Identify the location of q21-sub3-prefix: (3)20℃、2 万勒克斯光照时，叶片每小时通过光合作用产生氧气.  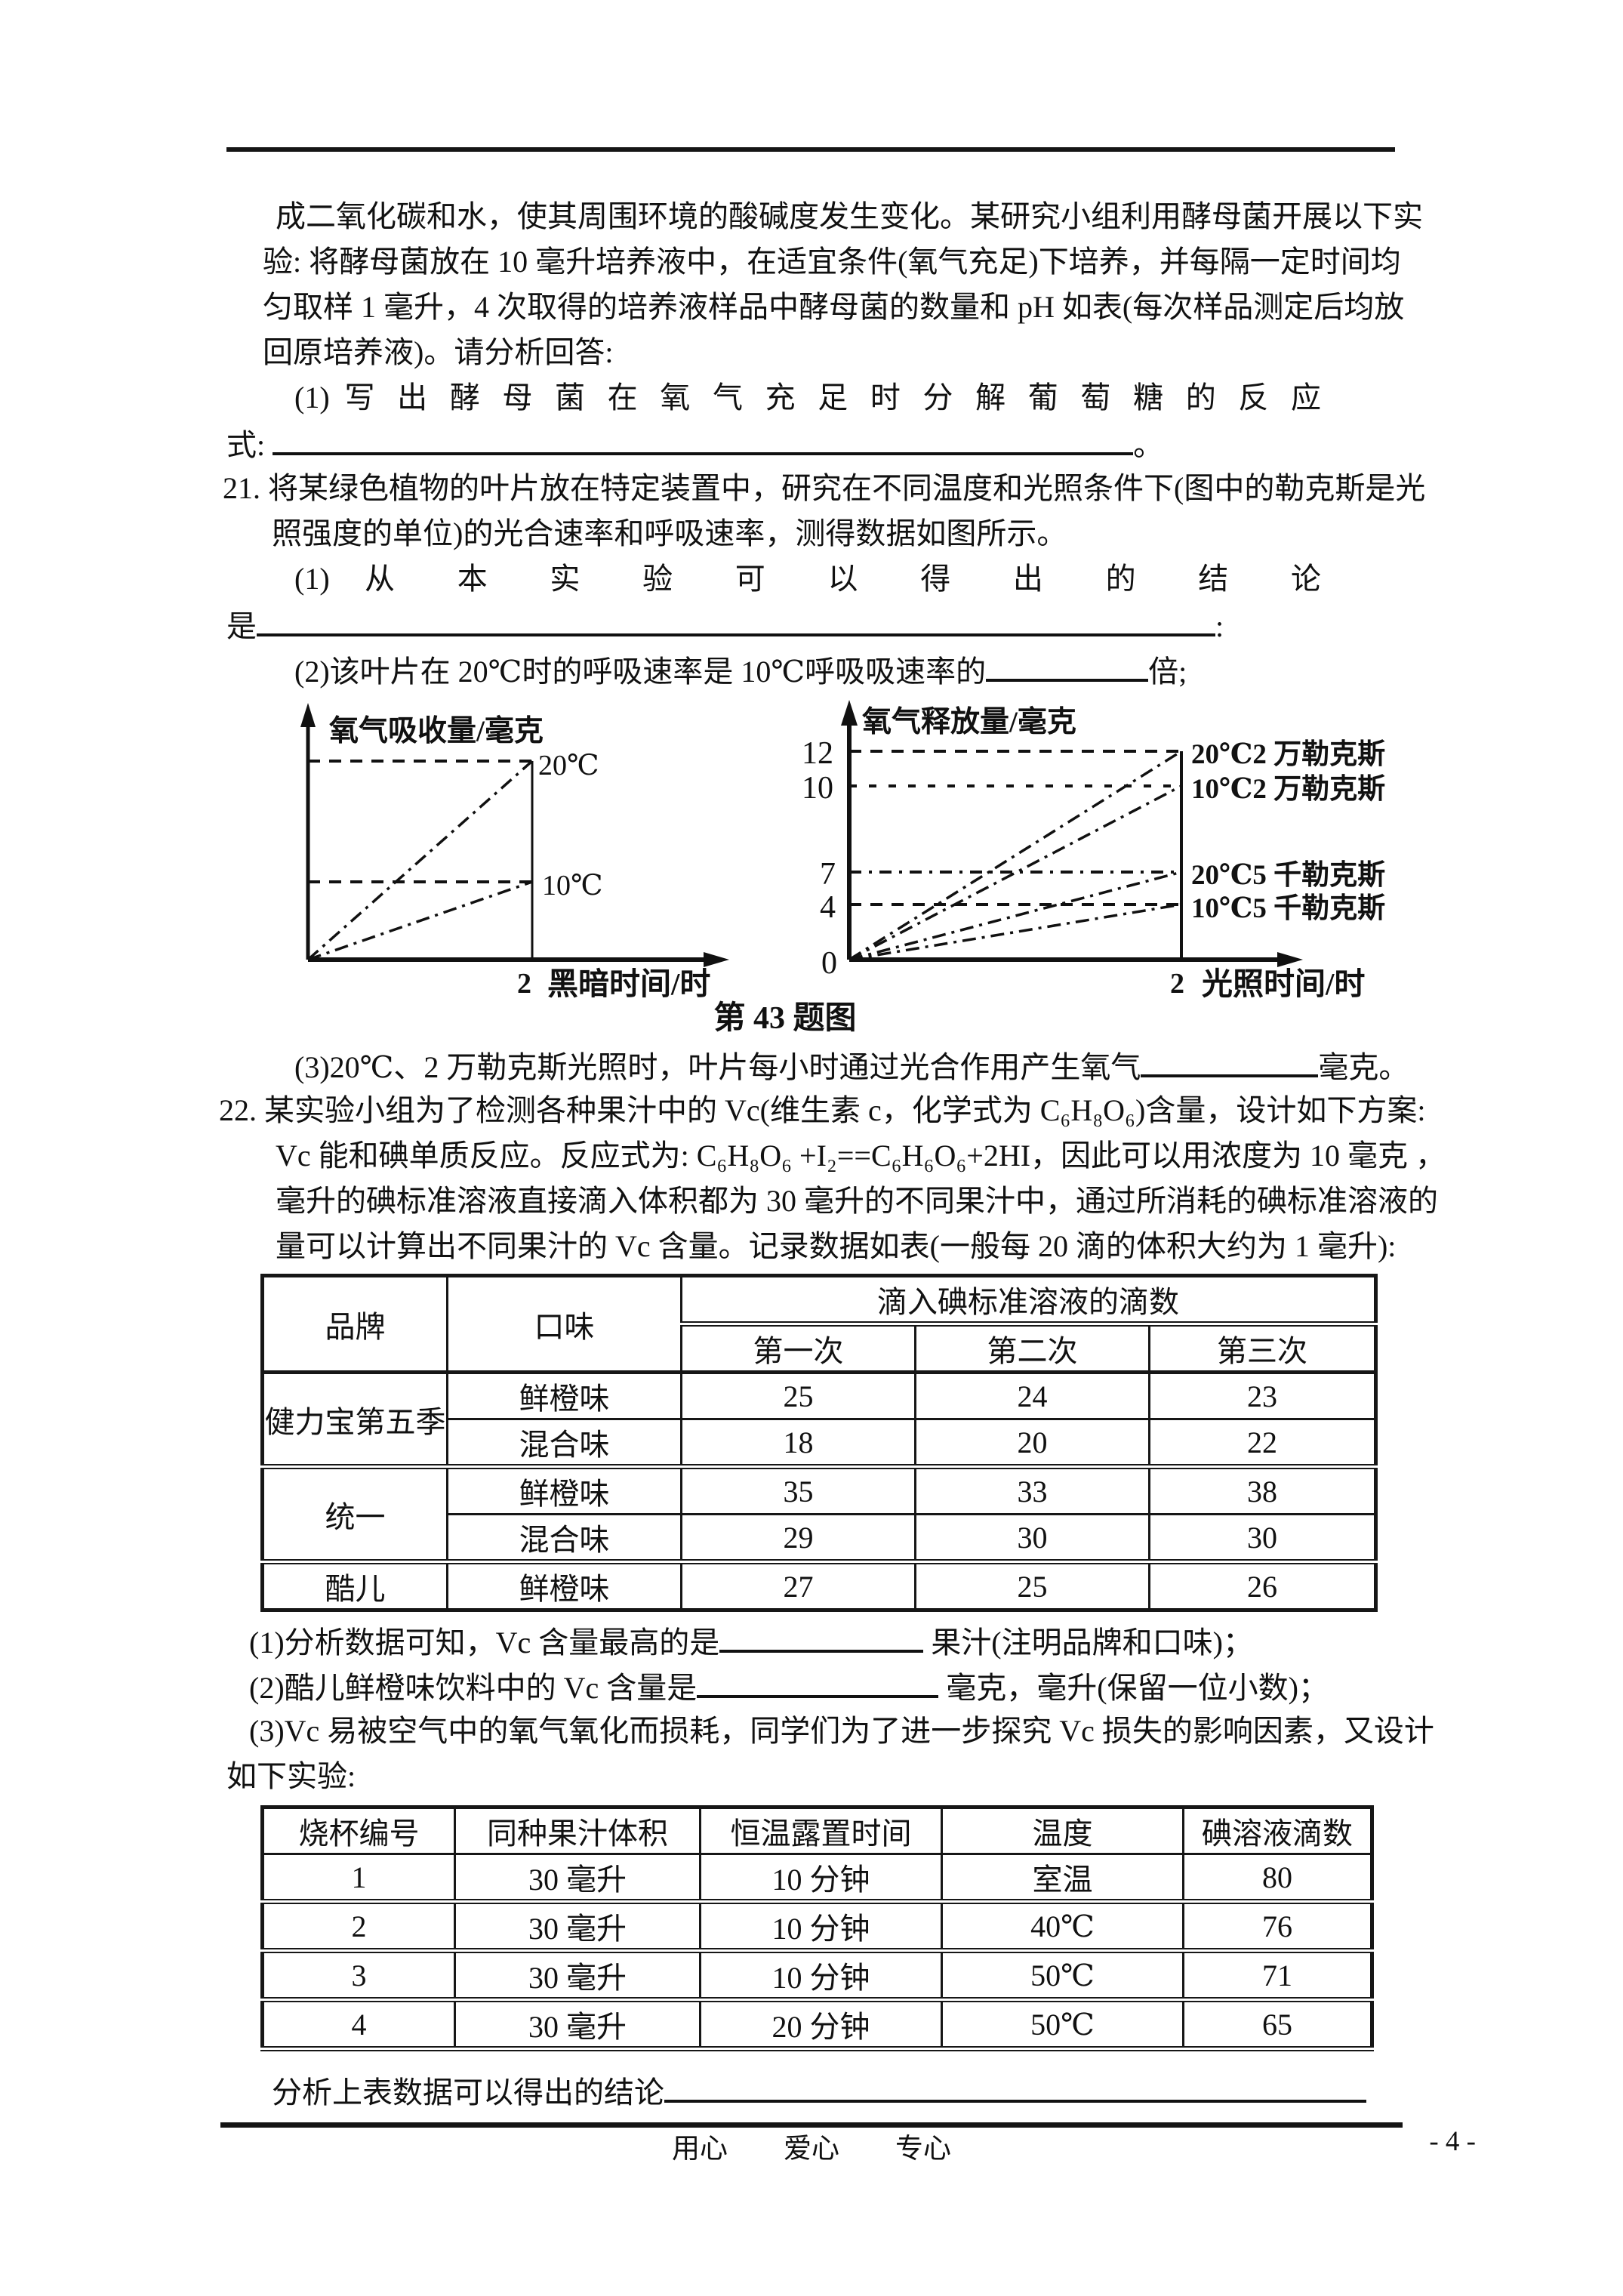
(717, 1067).